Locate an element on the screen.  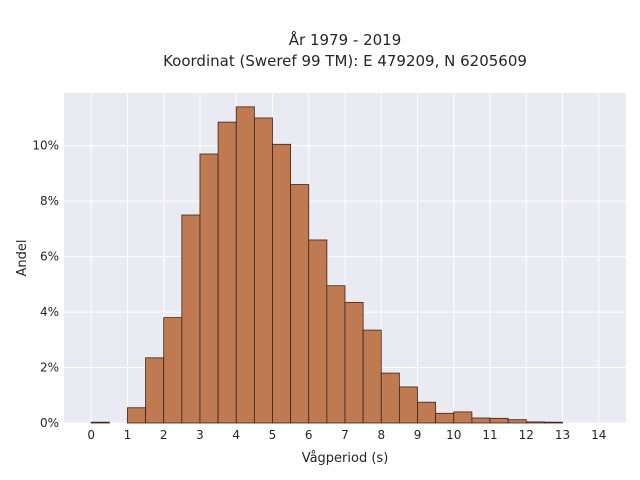
x-tick-label: 3 is located at coordinates (200, 435).